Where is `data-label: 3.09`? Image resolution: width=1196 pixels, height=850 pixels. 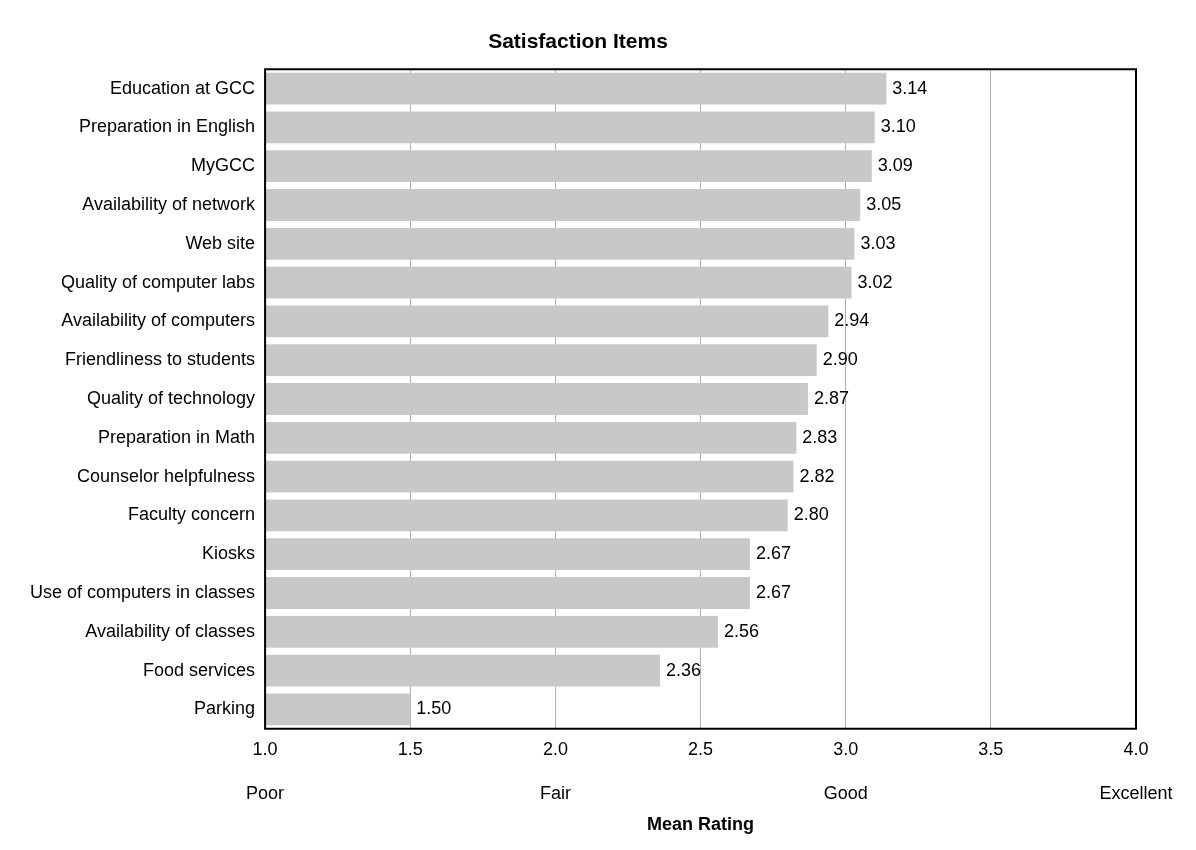 data-label: 3.09 is located at coordinates (895, 165).